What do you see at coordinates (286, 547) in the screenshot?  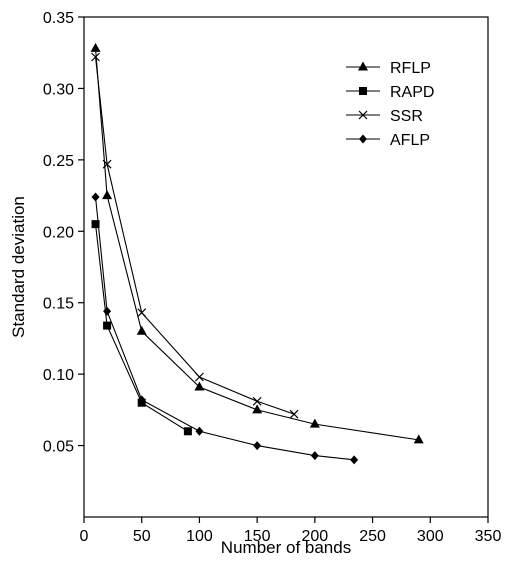 I see `x-axis-label: Number of bands` at bounding box center [286, 547].